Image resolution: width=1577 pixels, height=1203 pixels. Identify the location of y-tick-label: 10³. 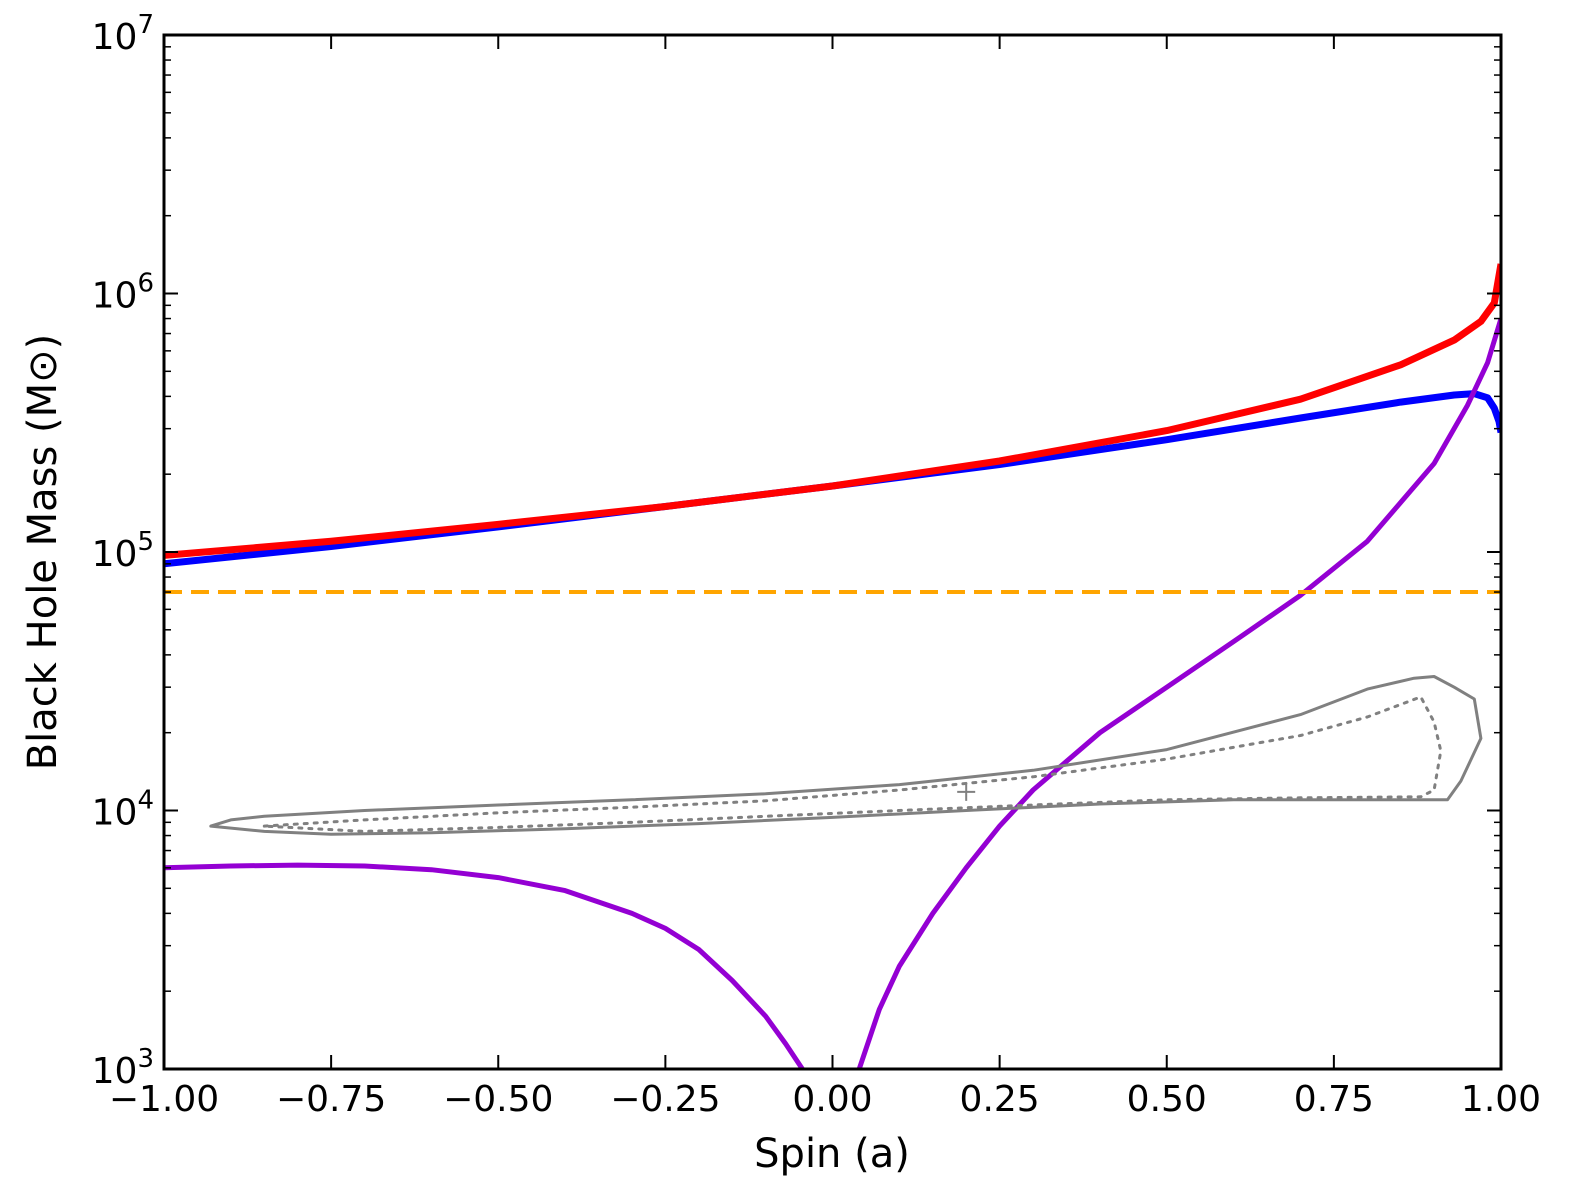
(123, 1068).